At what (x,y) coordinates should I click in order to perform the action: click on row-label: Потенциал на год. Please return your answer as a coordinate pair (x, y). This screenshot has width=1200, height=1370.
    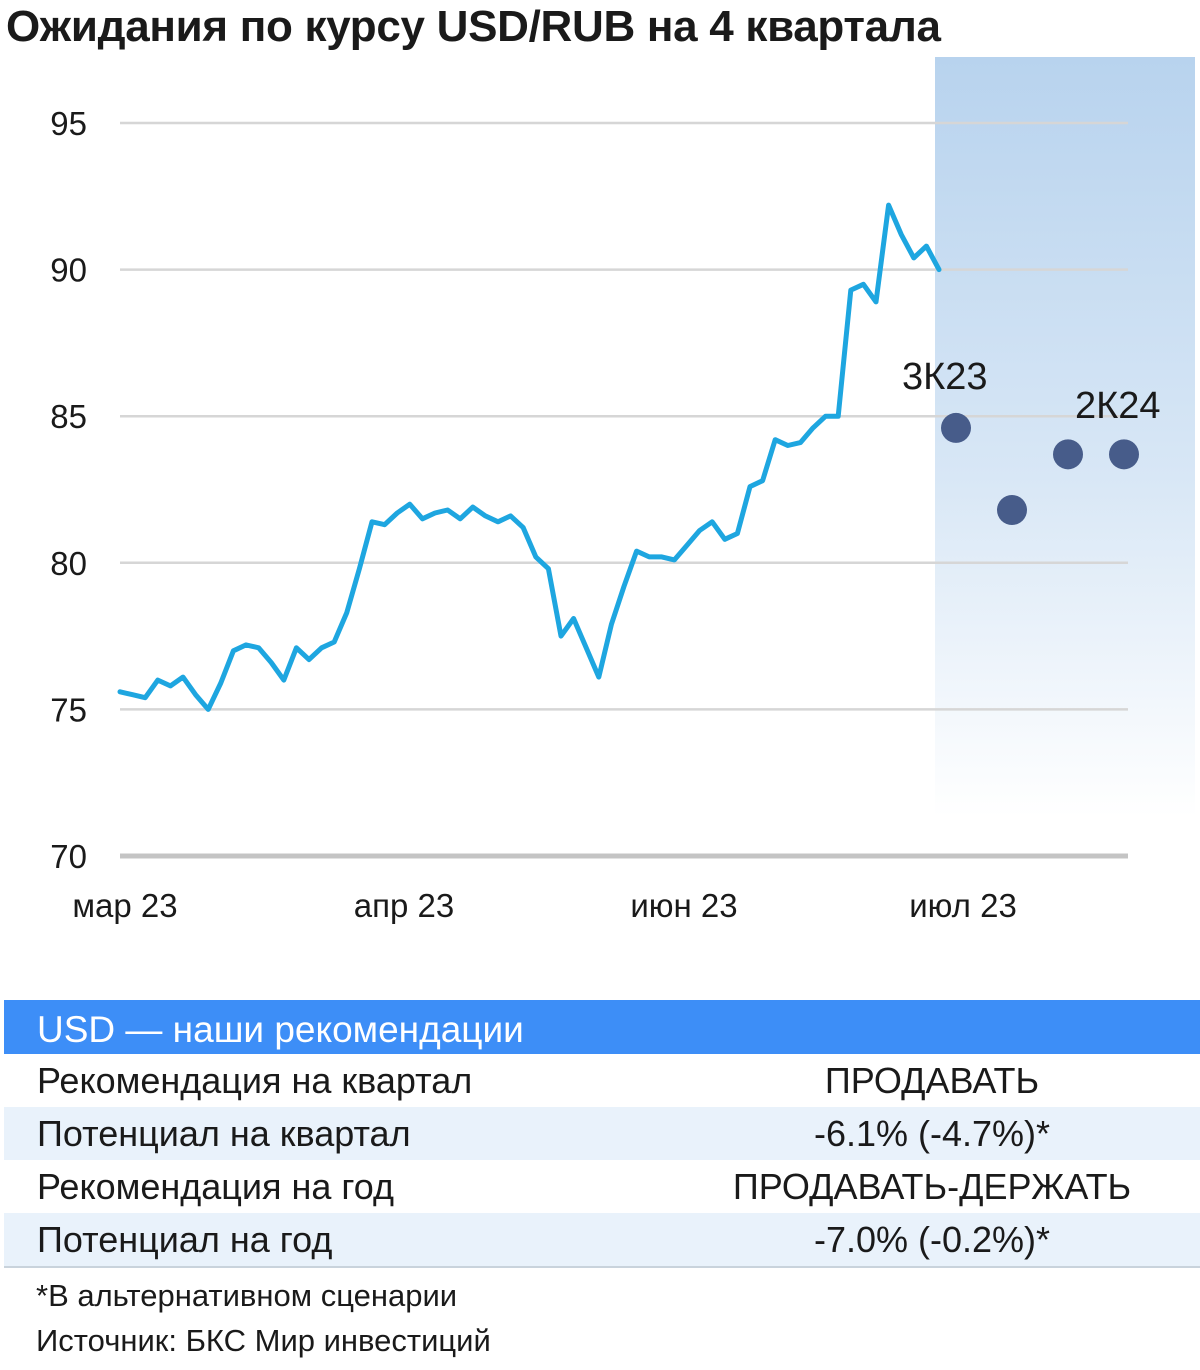
    Looking at the image, I should click on (185, 1239).